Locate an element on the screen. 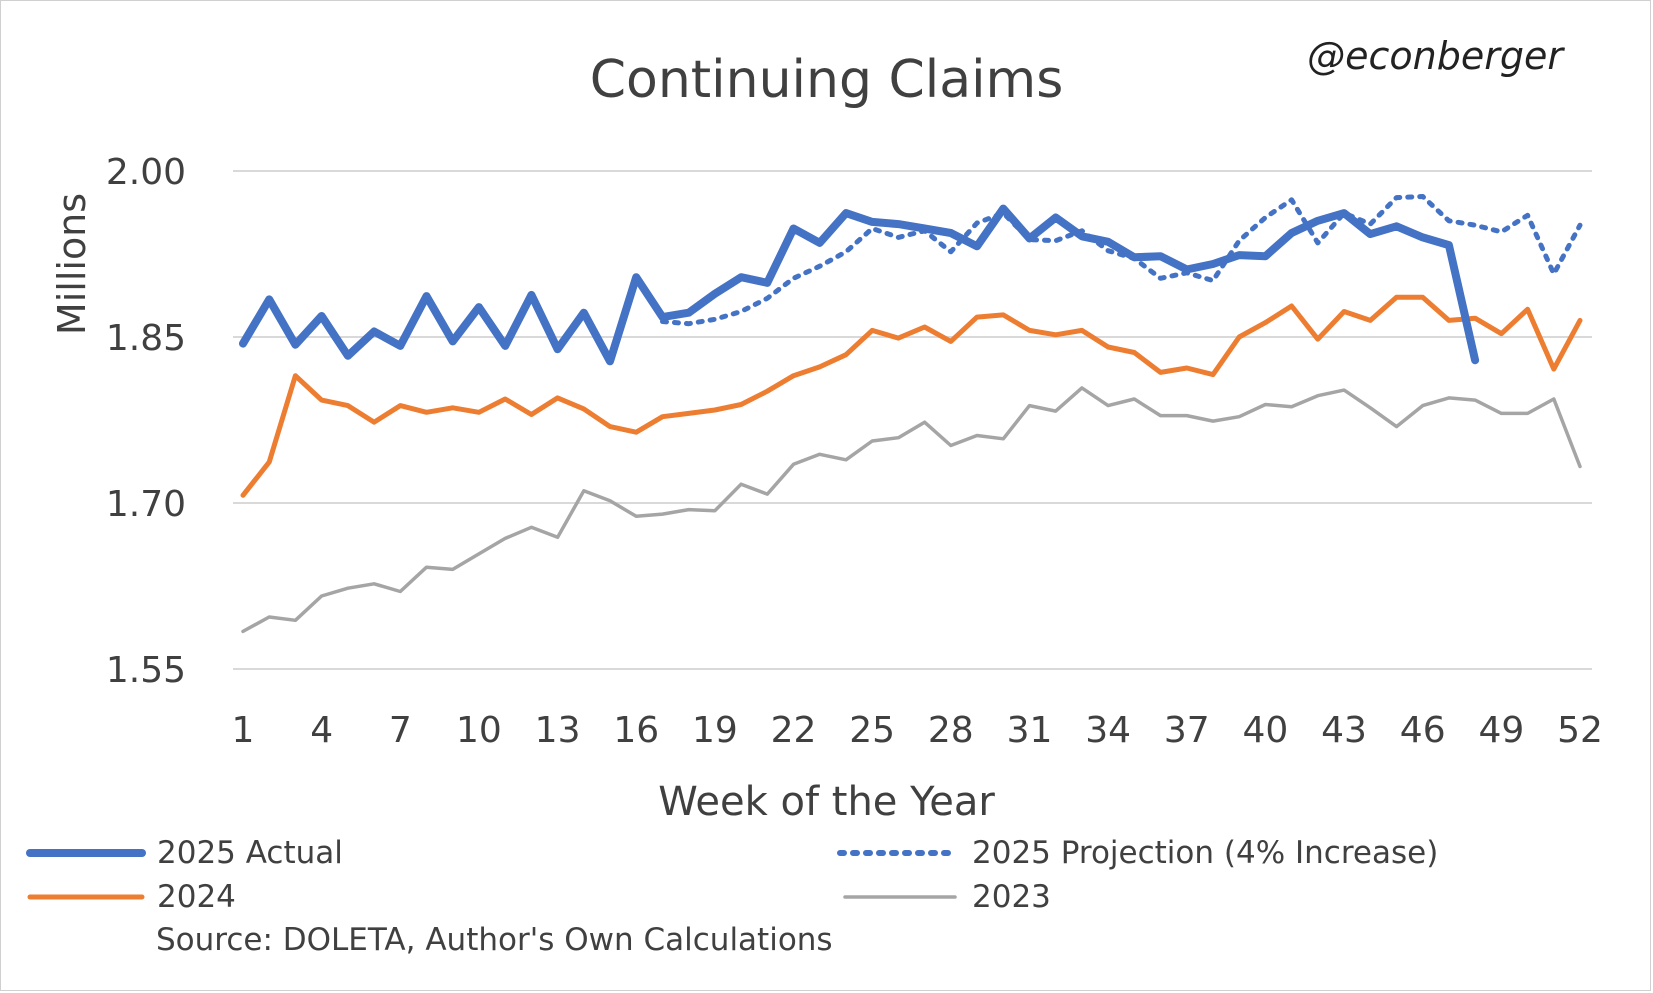 This screenshot has height=993, width=1653. x-tick-label: 37 is located at coordinates (1187, 730).